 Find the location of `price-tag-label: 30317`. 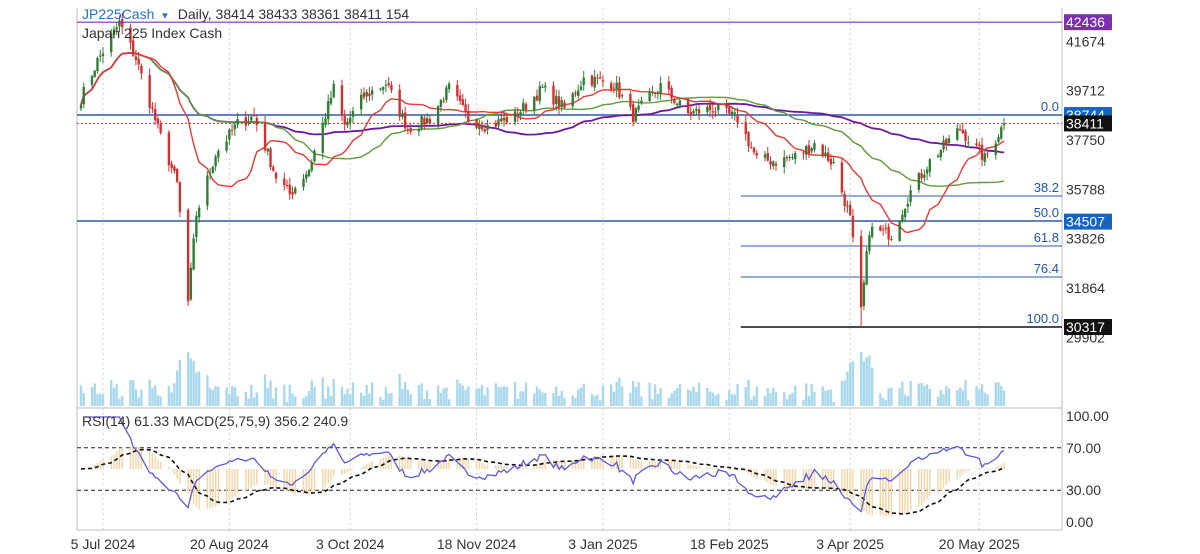

price-tag-label: 30317 is located at coordinates (1085, 327).